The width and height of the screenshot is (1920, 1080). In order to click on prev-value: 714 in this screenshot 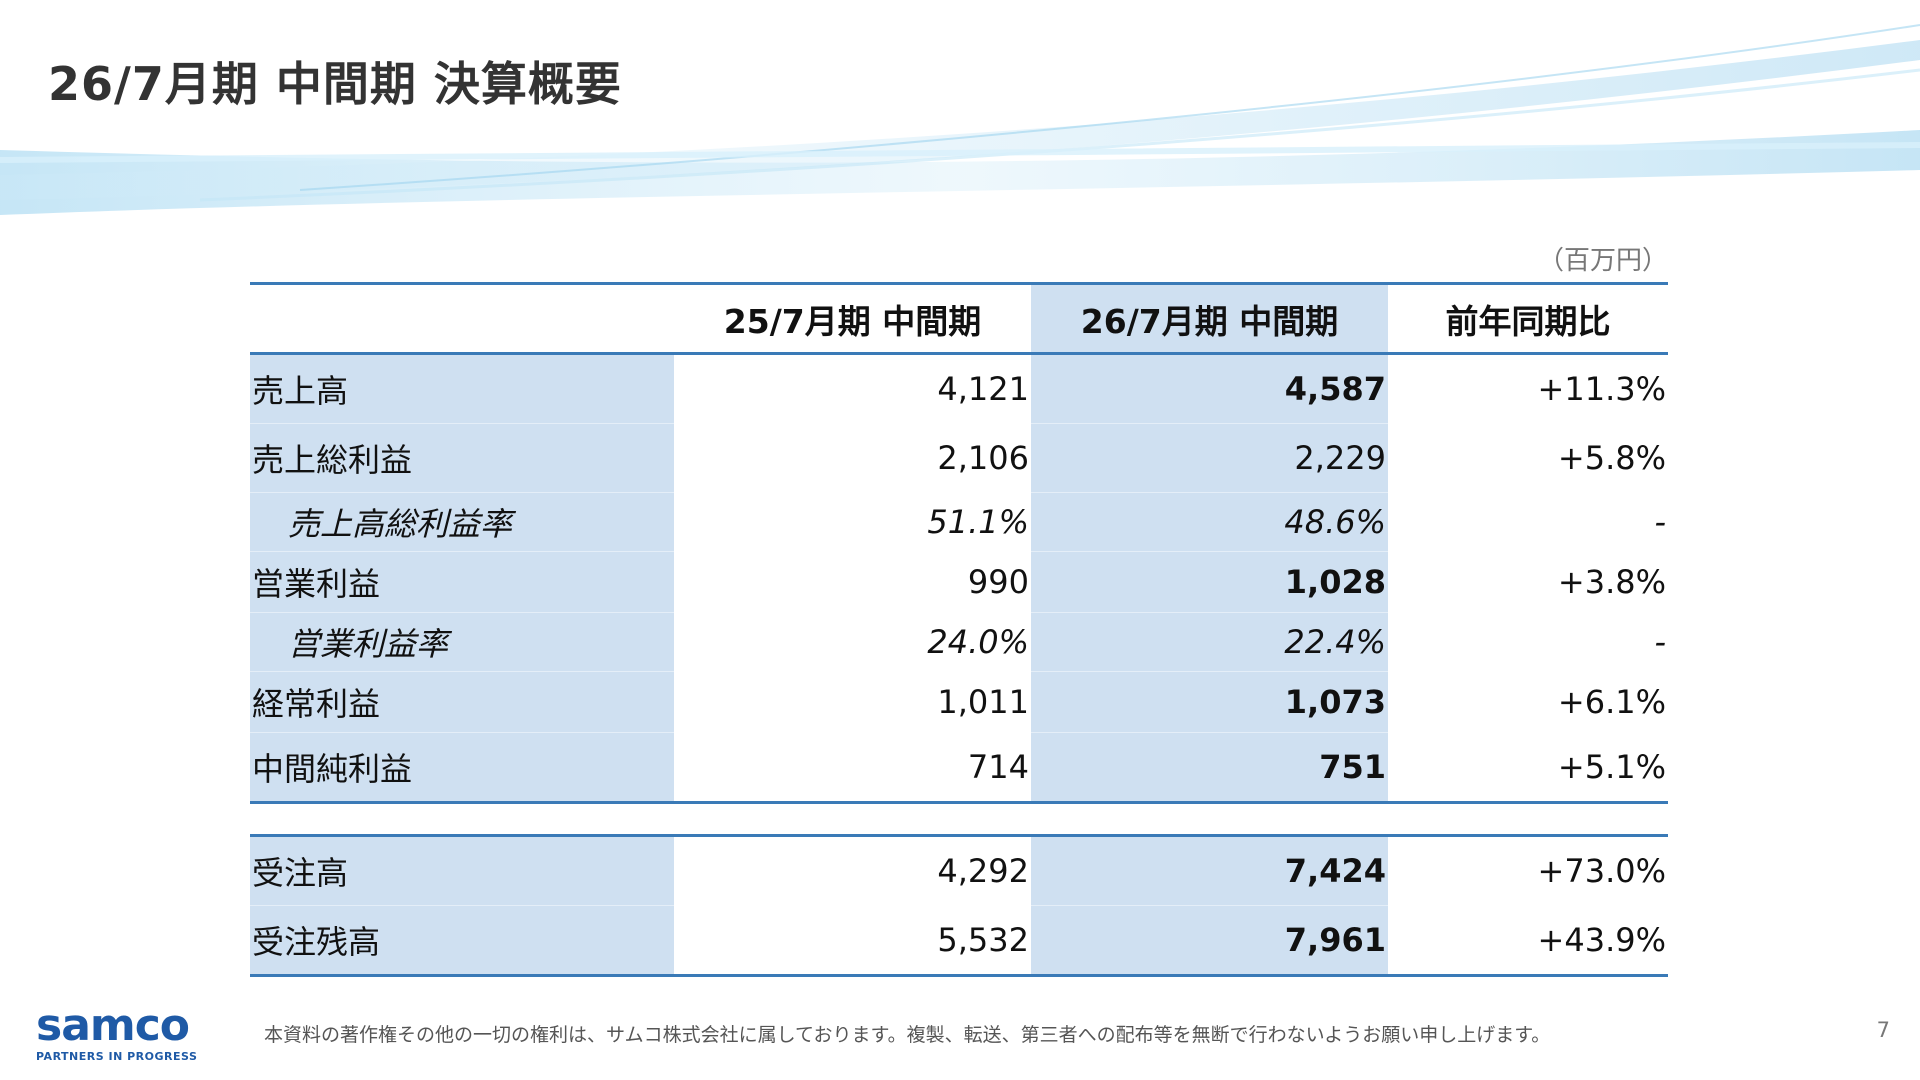, I will do `click(852, 768)`.